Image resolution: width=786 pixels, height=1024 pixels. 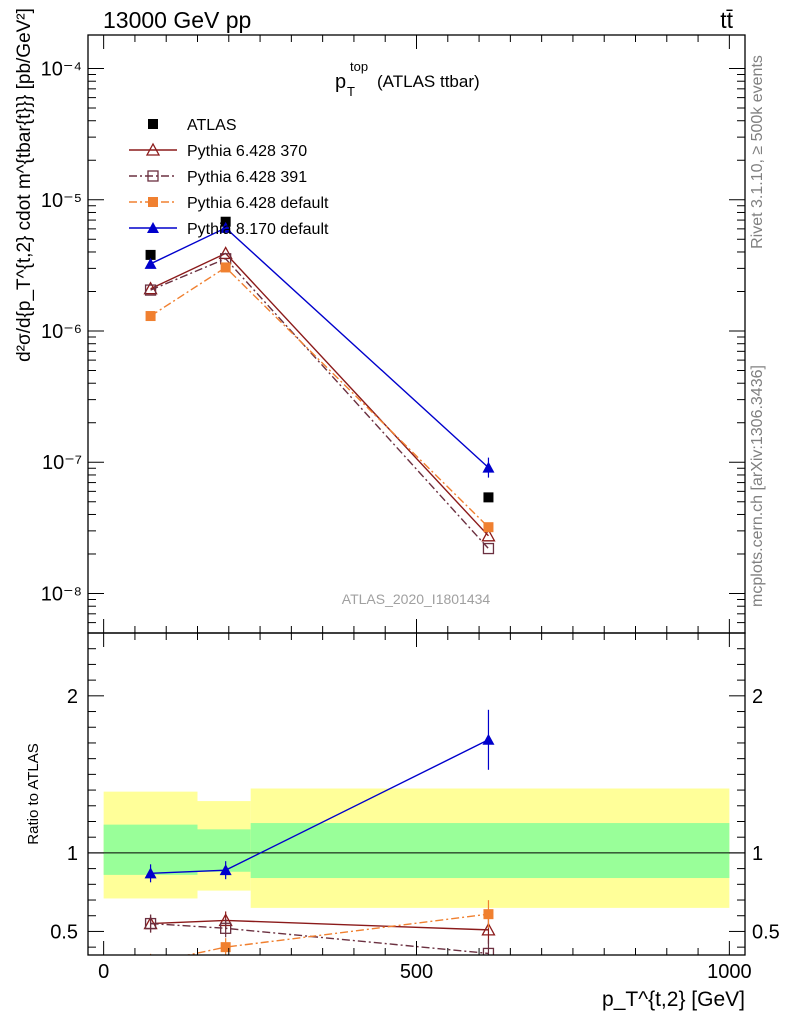 I want to click on ratio-tick-label-left: 0.5, so click(x=64, y=932).